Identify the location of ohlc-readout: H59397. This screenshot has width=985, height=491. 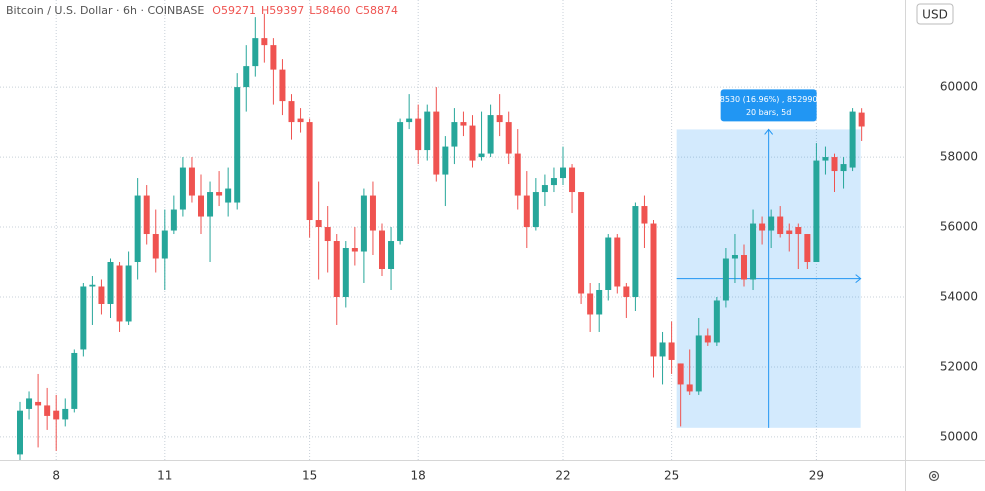
(282, 10).